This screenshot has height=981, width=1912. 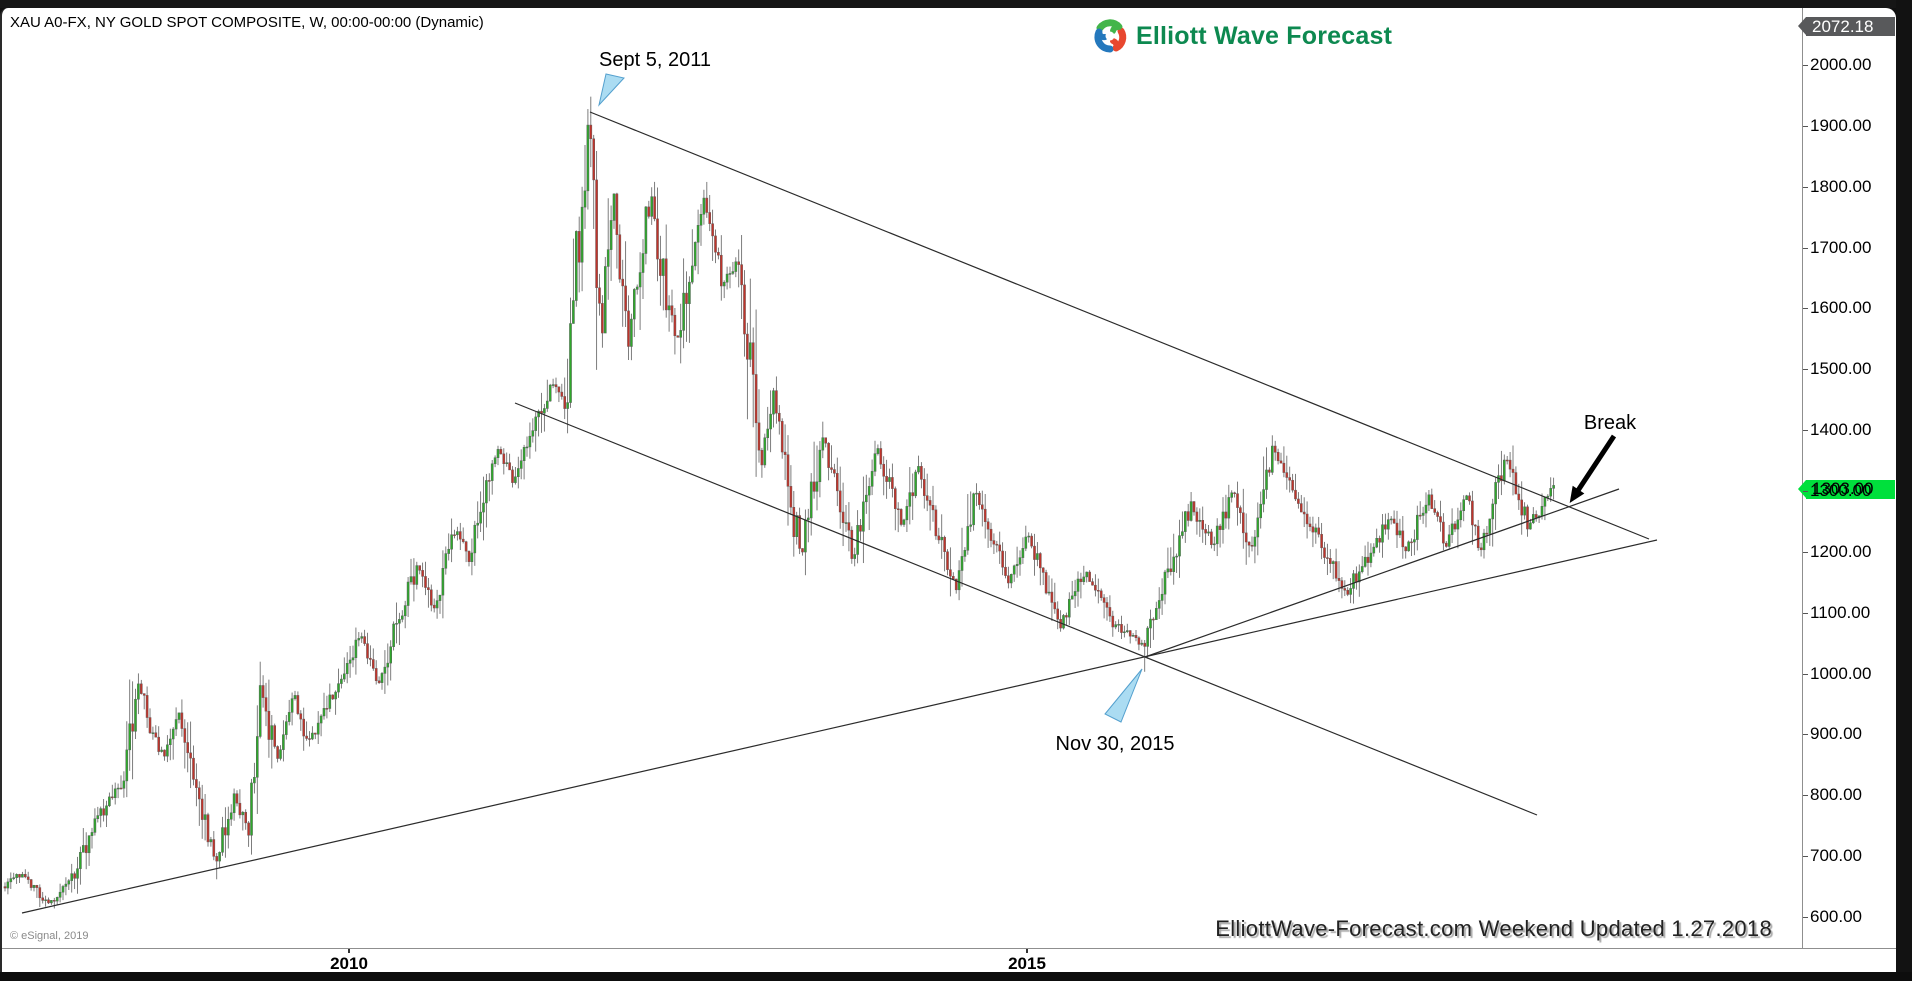 I want to click on low-label: Nov 30, 2015, so click(x=1115, y=744).